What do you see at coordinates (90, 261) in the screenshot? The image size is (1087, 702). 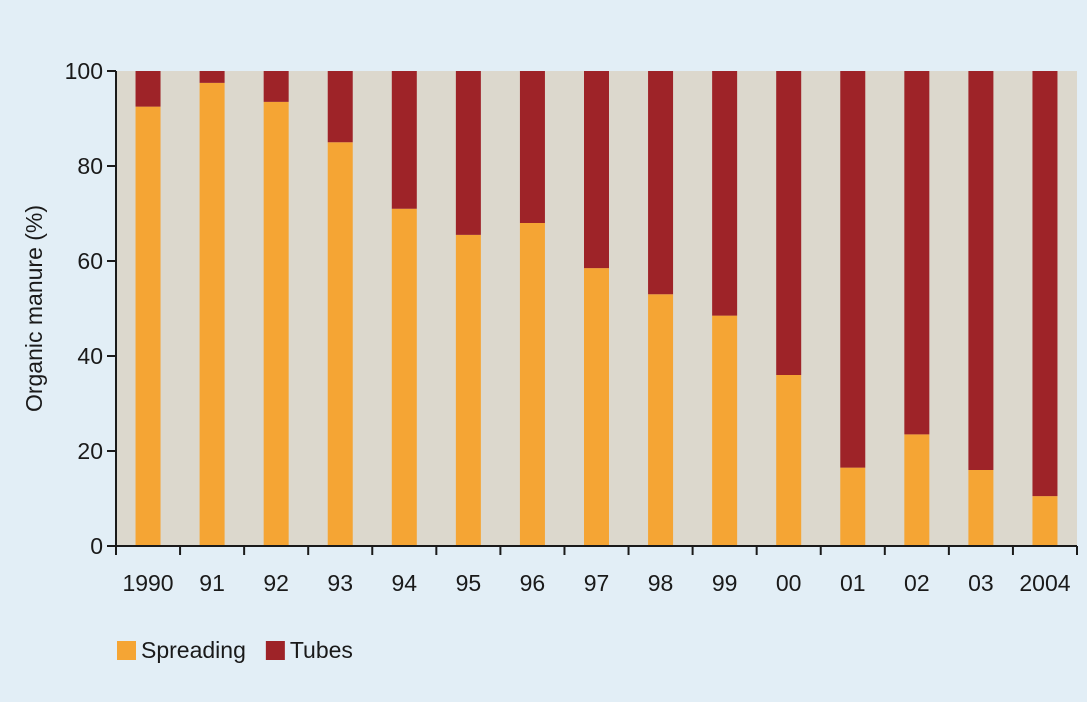 I see `y-tick-label: 60` at bounding box center [90, 261].